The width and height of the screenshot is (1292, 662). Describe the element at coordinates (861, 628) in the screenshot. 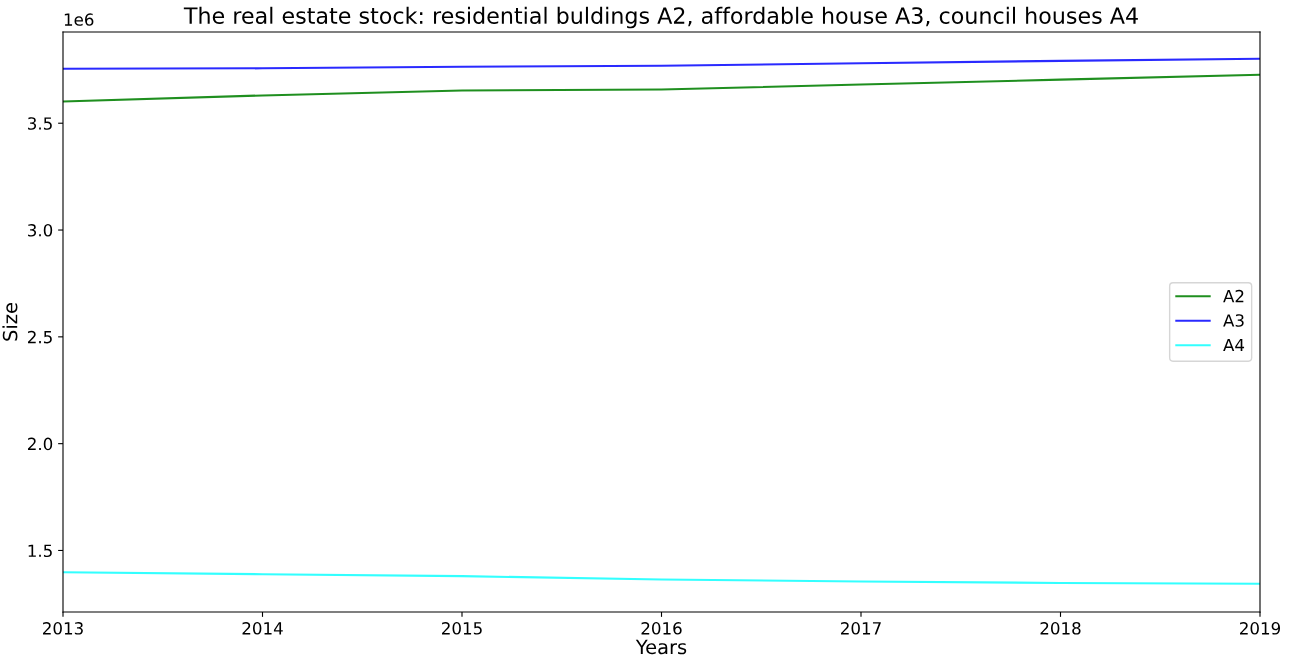

I see `x-tick-label: 2017` at that location.